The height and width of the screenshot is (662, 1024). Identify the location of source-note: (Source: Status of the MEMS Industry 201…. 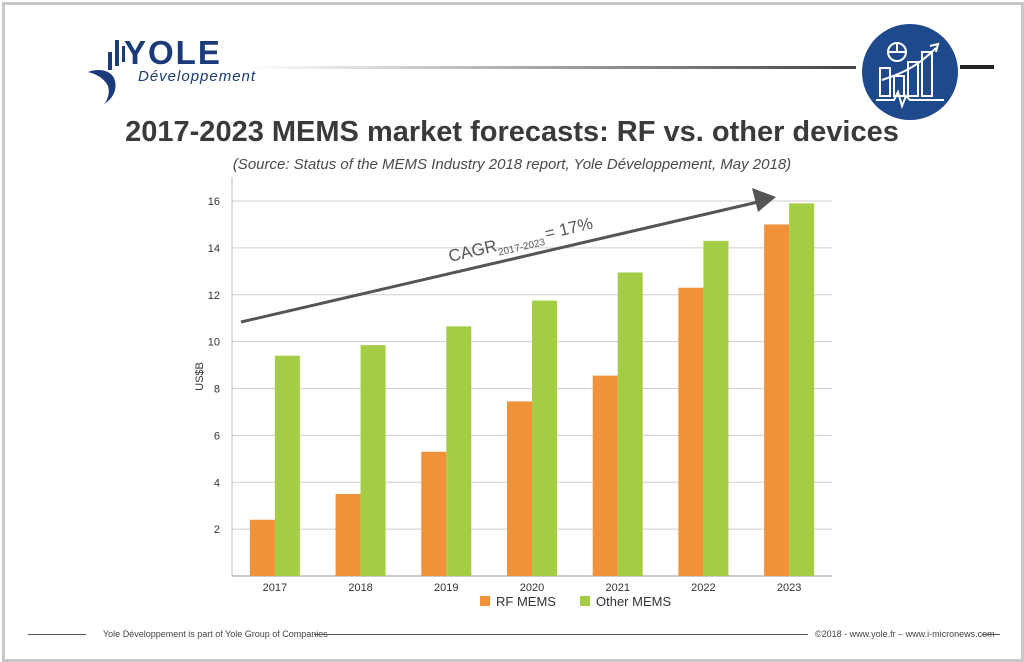
(512, 164).